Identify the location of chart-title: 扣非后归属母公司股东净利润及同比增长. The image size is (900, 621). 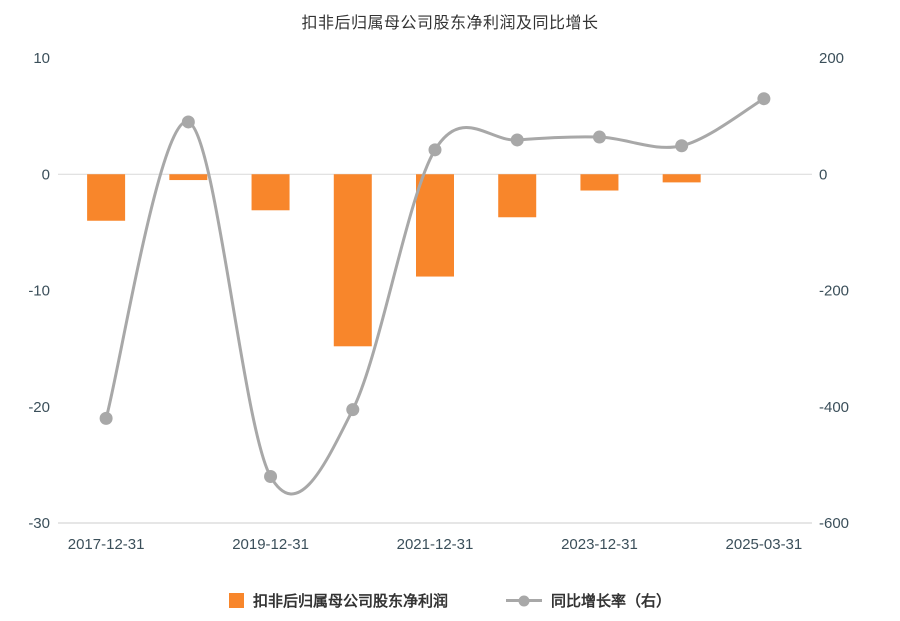
(450, 23).